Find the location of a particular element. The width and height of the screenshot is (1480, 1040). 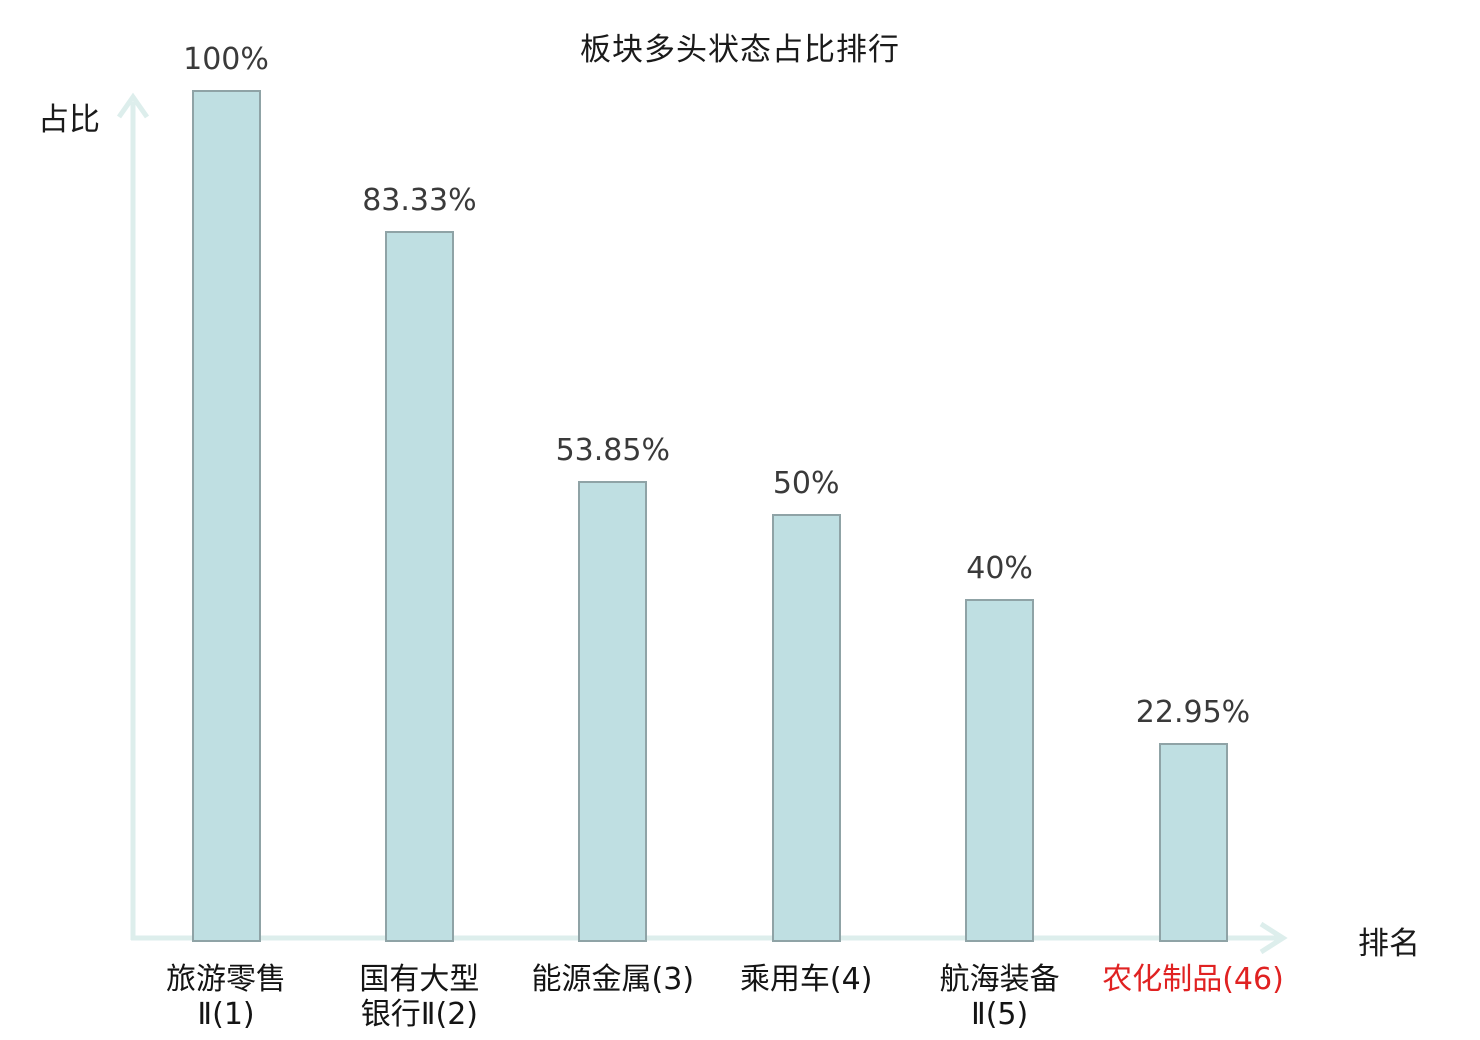

category-label-6: 农化制品(46) is located at coordinates (1193, 979).